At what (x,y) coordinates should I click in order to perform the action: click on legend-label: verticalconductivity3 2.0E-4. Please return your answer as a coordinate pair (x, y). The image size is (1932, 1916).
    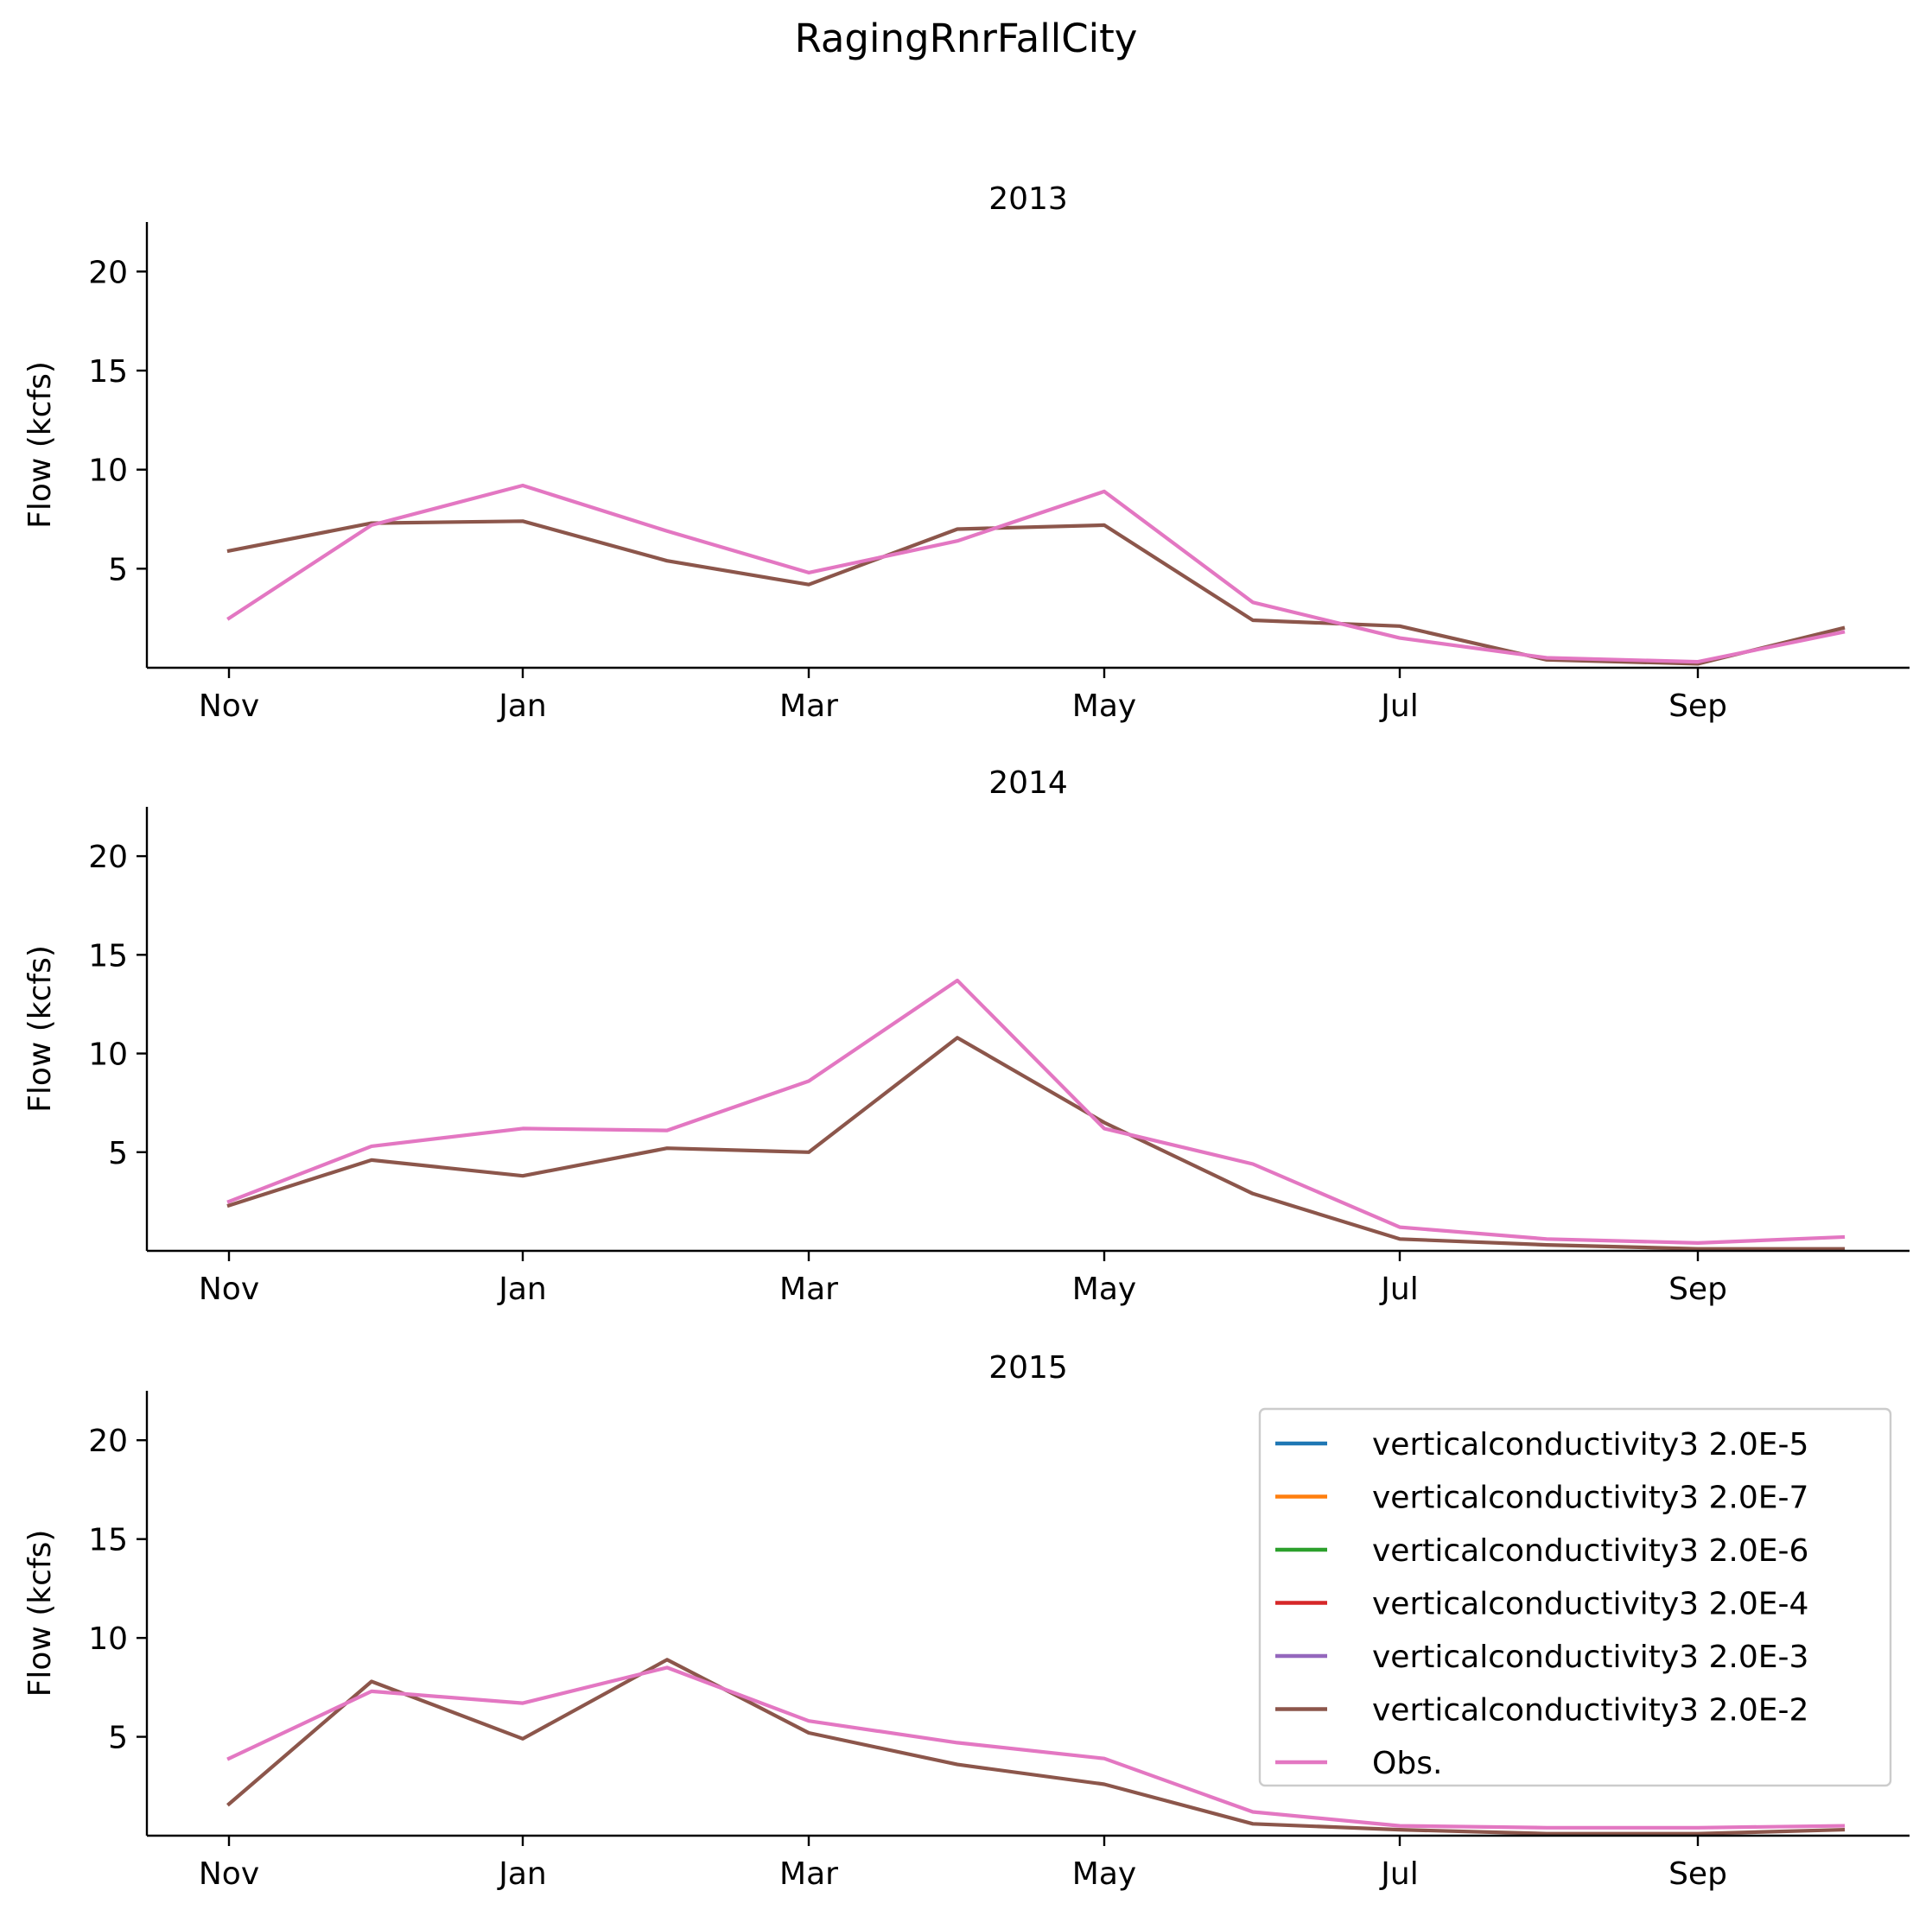
    Looking at the image, I should click on (1590, 1605).